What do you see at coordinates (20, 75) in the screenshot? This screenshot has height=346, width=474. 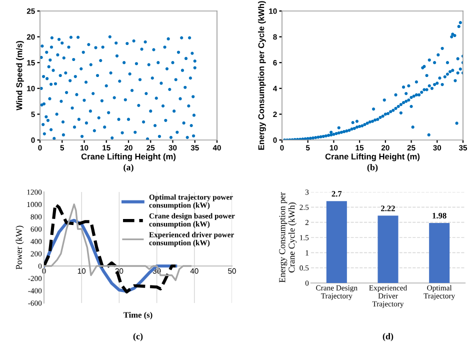 I see `y-axis-title: Wind Speed (m/s)` at bounding box center [20, 75].